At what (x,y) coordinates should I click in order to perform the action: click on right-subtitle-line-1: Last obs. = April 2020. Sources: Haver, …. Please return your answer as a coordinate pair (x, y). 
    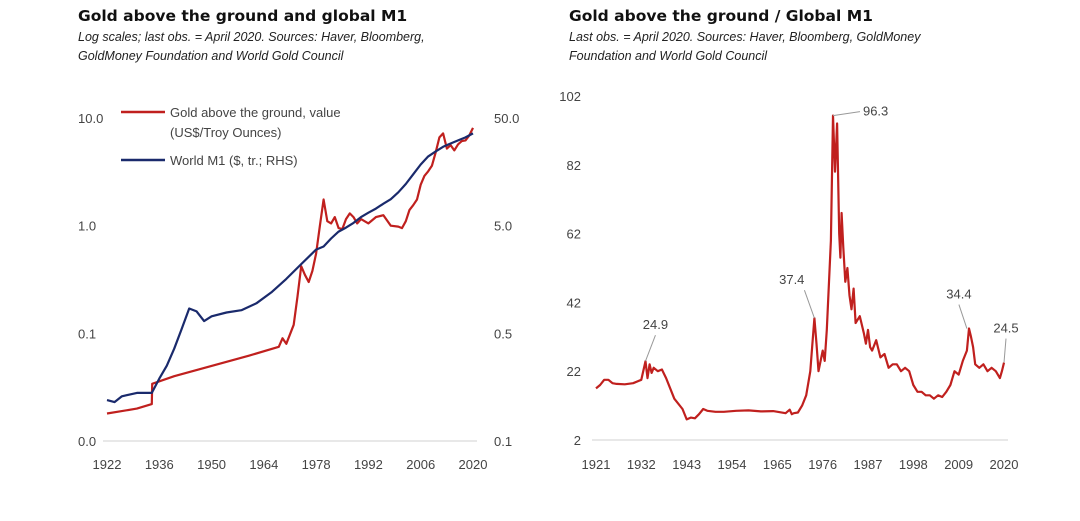
    Looking at the image, I should click on (745, 37).